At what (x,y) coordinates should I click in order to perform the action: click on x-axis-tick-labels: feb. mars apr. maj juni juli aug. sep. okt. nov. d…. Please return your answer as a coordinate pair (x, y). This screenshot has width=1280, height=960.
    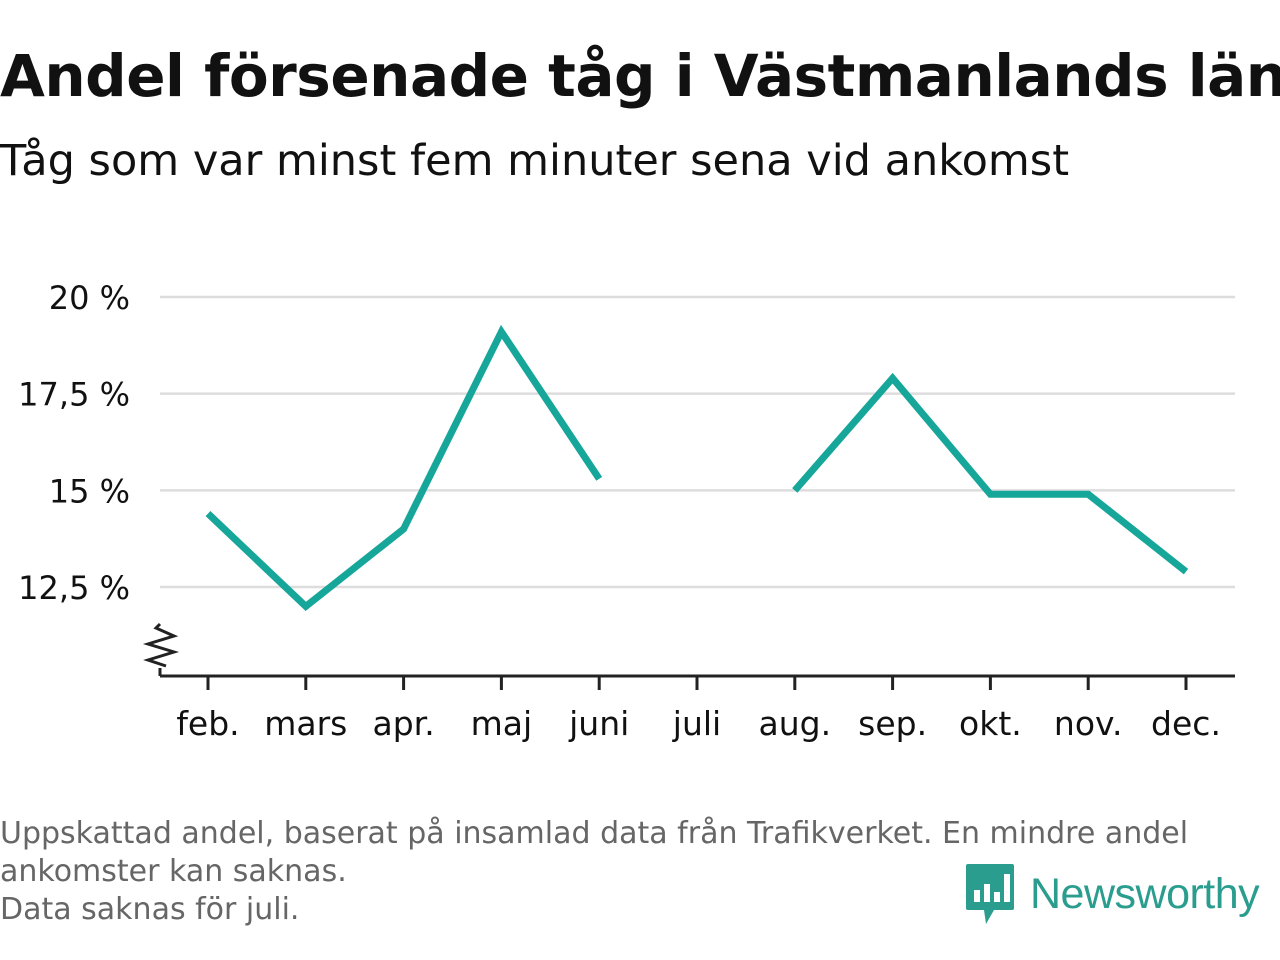
    Looking at the image, I should click on (698, 723).